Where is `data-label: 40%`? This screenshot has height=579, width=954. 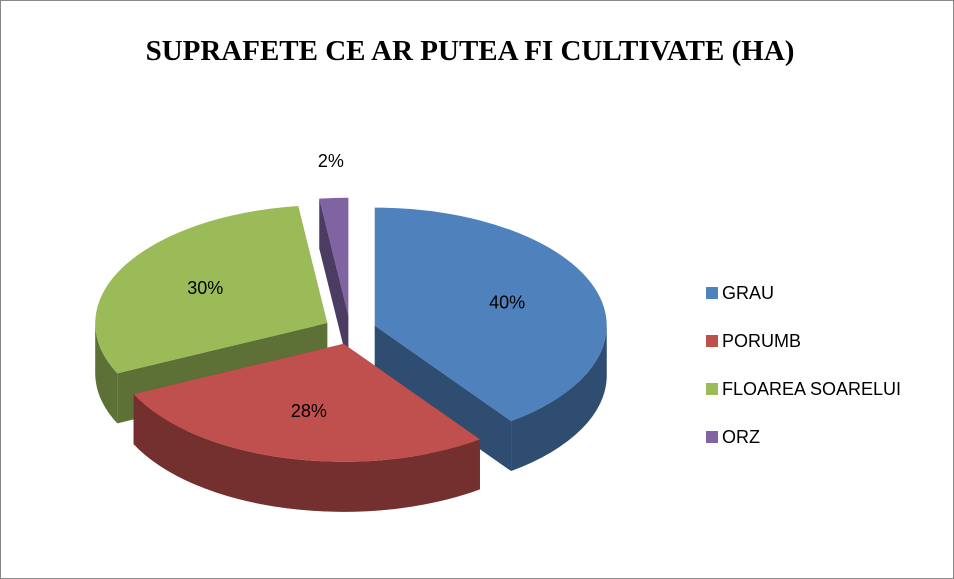 data-label: 40% is located at coordinates (507, 302).